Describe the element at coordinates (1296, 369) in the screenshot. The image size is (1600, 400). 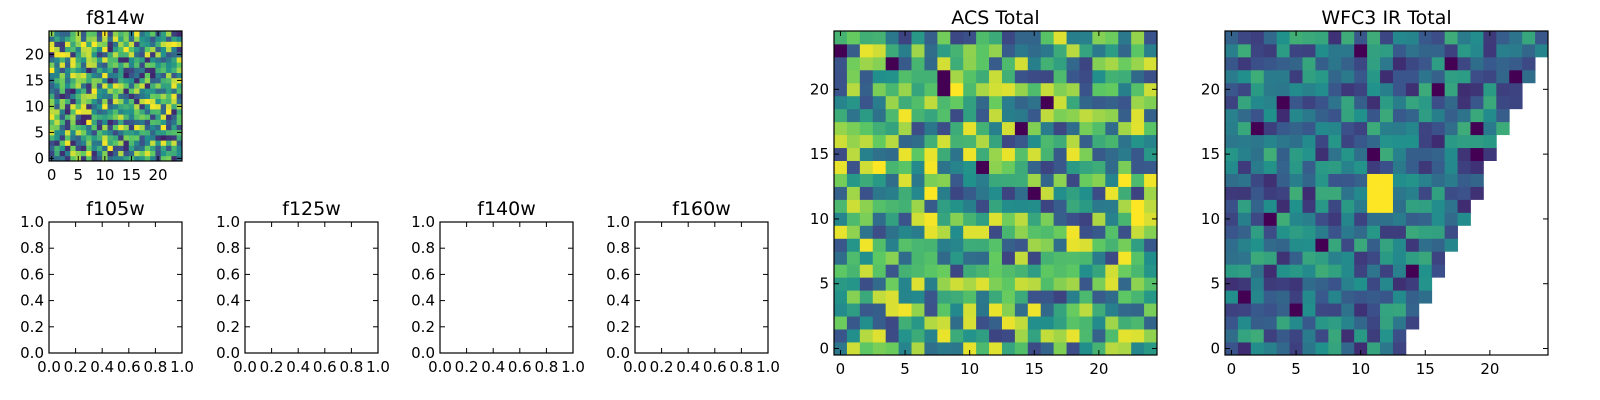
I see `x-tick-label: 5` at that location.